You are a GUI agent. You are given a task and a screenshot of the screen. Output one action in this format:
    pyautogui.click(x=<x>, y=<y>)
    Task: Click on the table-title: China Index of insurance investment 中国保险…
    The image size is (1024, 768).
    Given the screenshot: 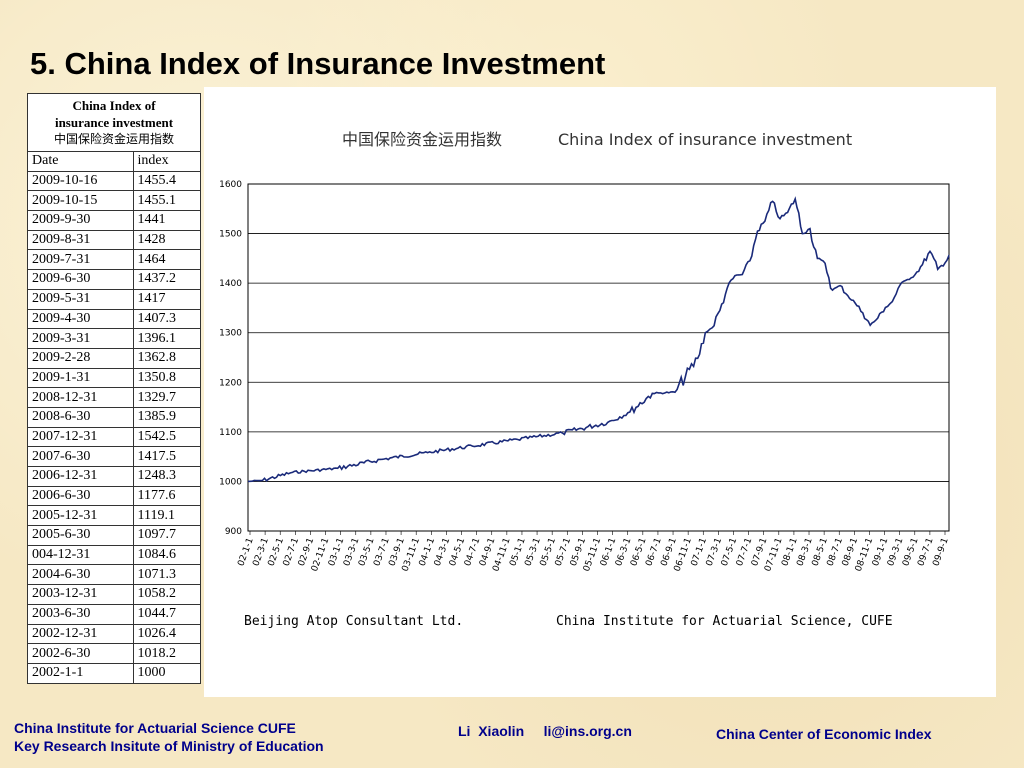 What is the action you would take?
    pyautogui.click(x=114, y=122)
    